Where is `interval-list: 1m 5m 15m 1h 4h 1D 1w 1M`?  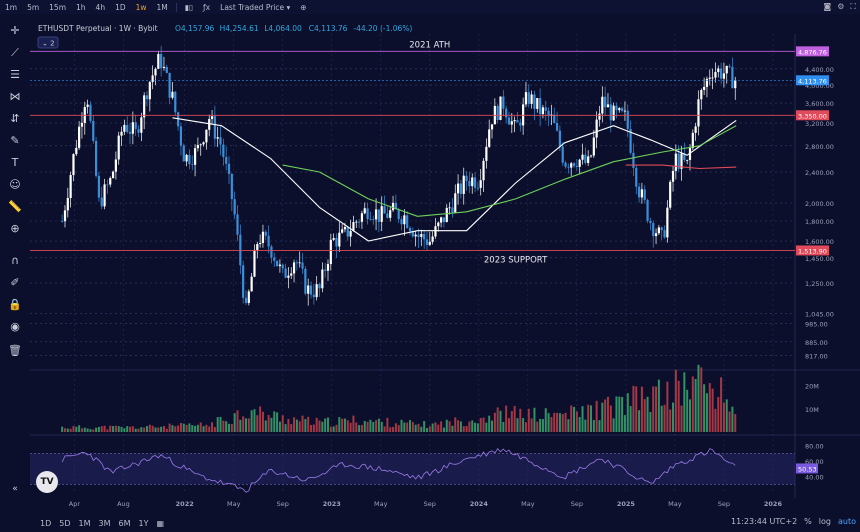
interval-list: 1m 5m 15m 1h 4h 1D 1w 1M is located at coordinates (86, 7).